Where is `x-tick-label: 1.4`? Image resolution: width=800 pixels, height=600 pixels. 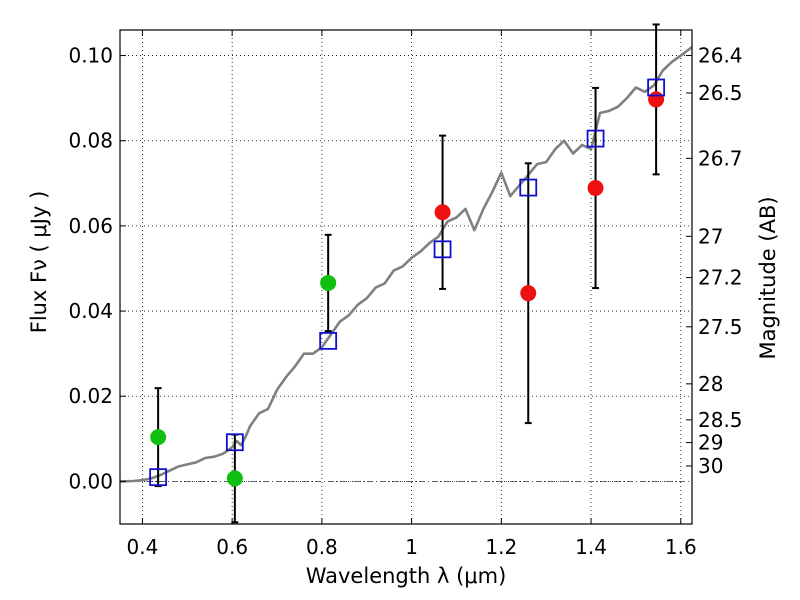 x-tick-label: 1.4 is located at coordinates (591, 547).